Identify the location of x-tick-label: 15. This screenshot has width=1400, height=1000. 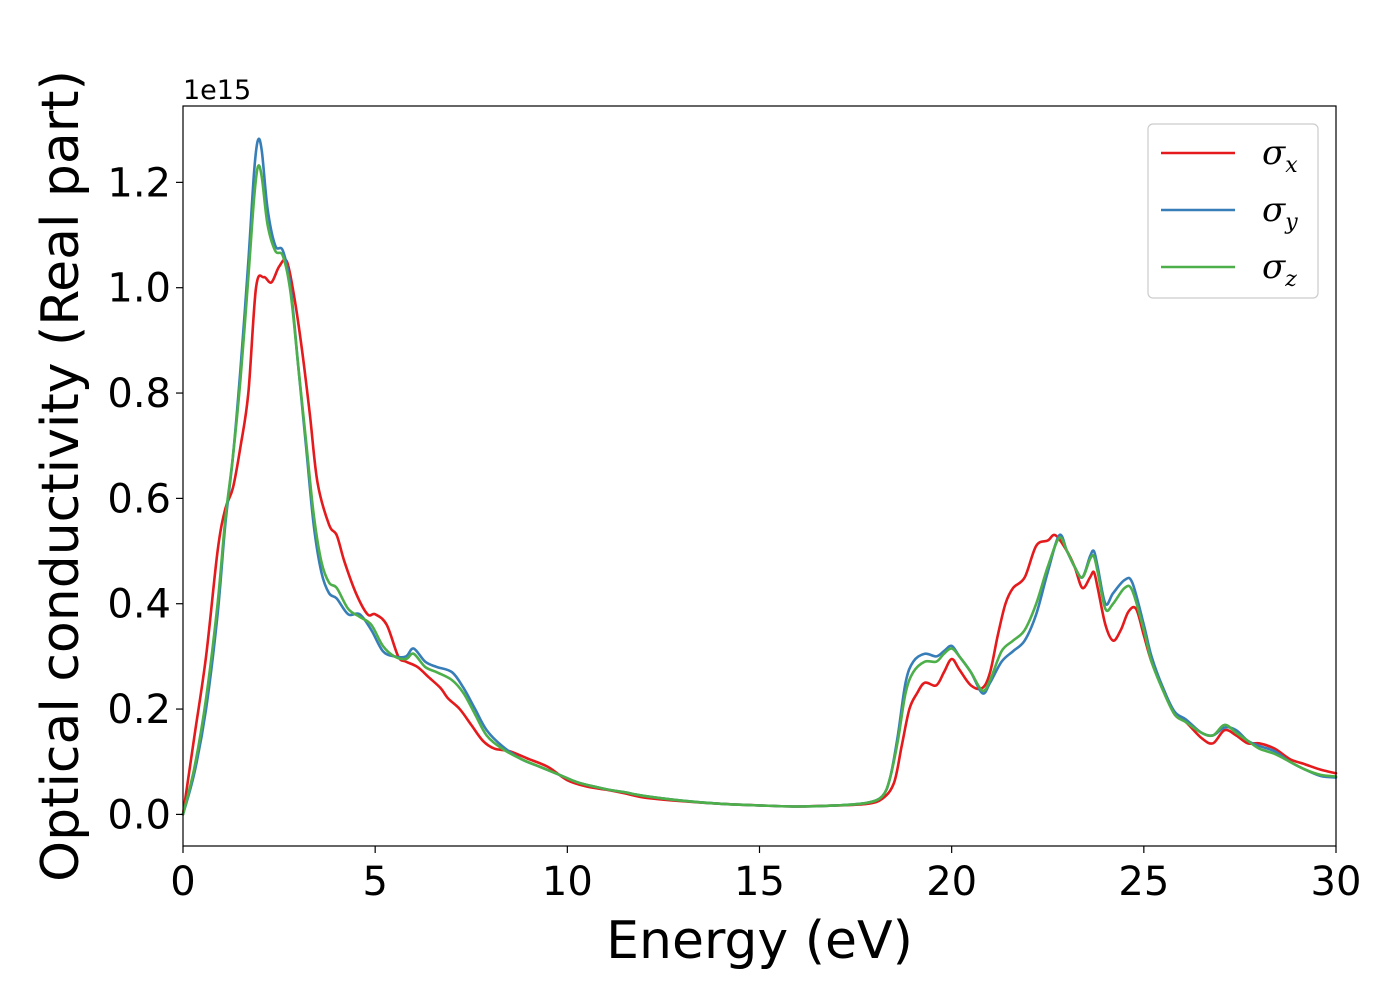
(759, 882).